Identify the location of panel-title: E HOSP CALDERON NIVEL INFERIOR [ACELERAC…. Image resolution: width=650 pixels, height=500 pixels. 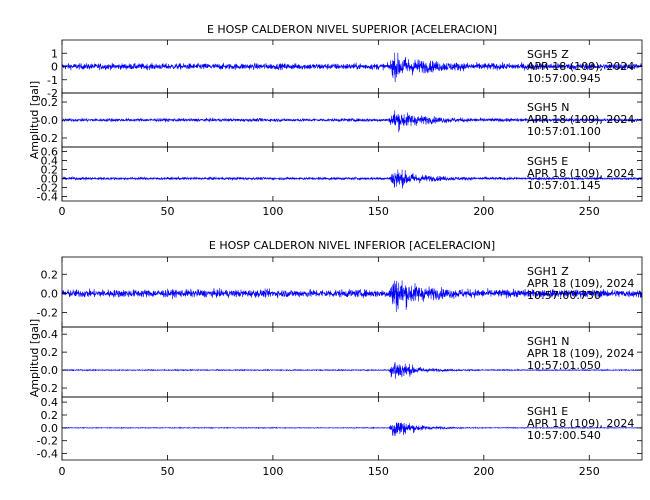
(352, 245).